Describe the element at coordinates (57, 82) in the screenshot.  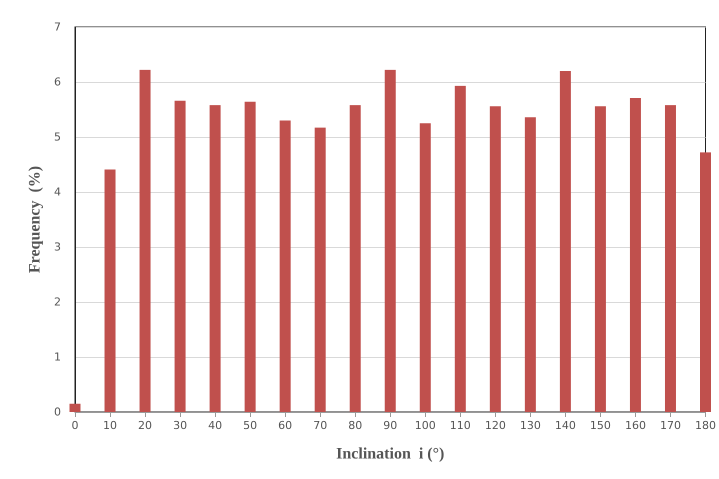
I see `y-tick-label: 6` at that location.